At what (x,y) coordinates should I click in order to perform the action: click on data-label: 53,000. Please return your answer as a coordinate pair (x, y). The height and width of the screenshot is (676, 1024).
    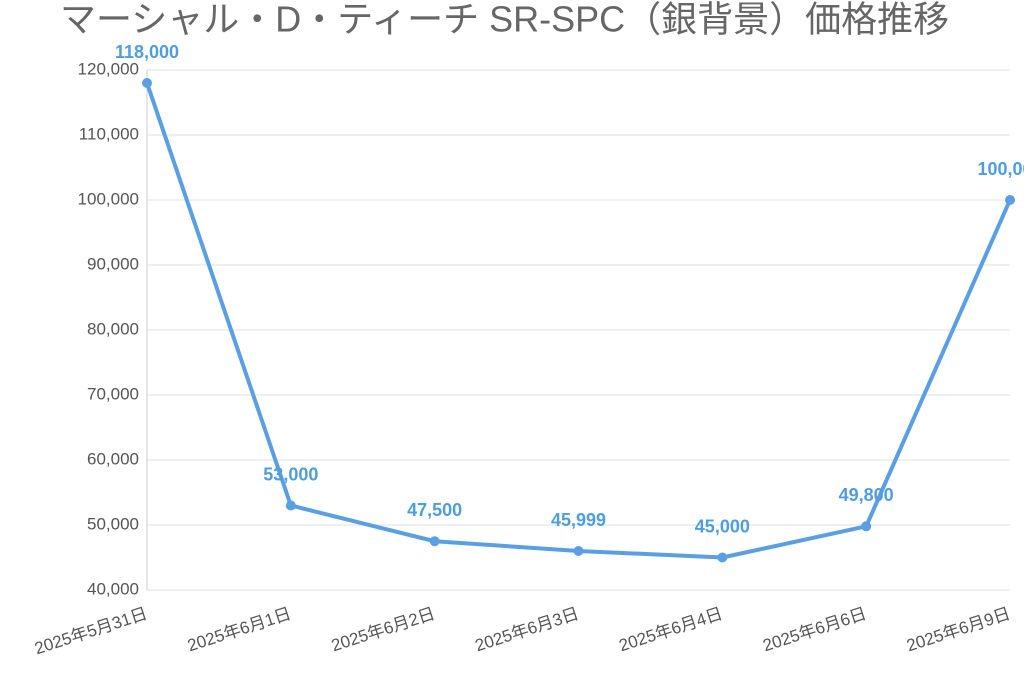
    Looking at the image, I should click on (290, 474).